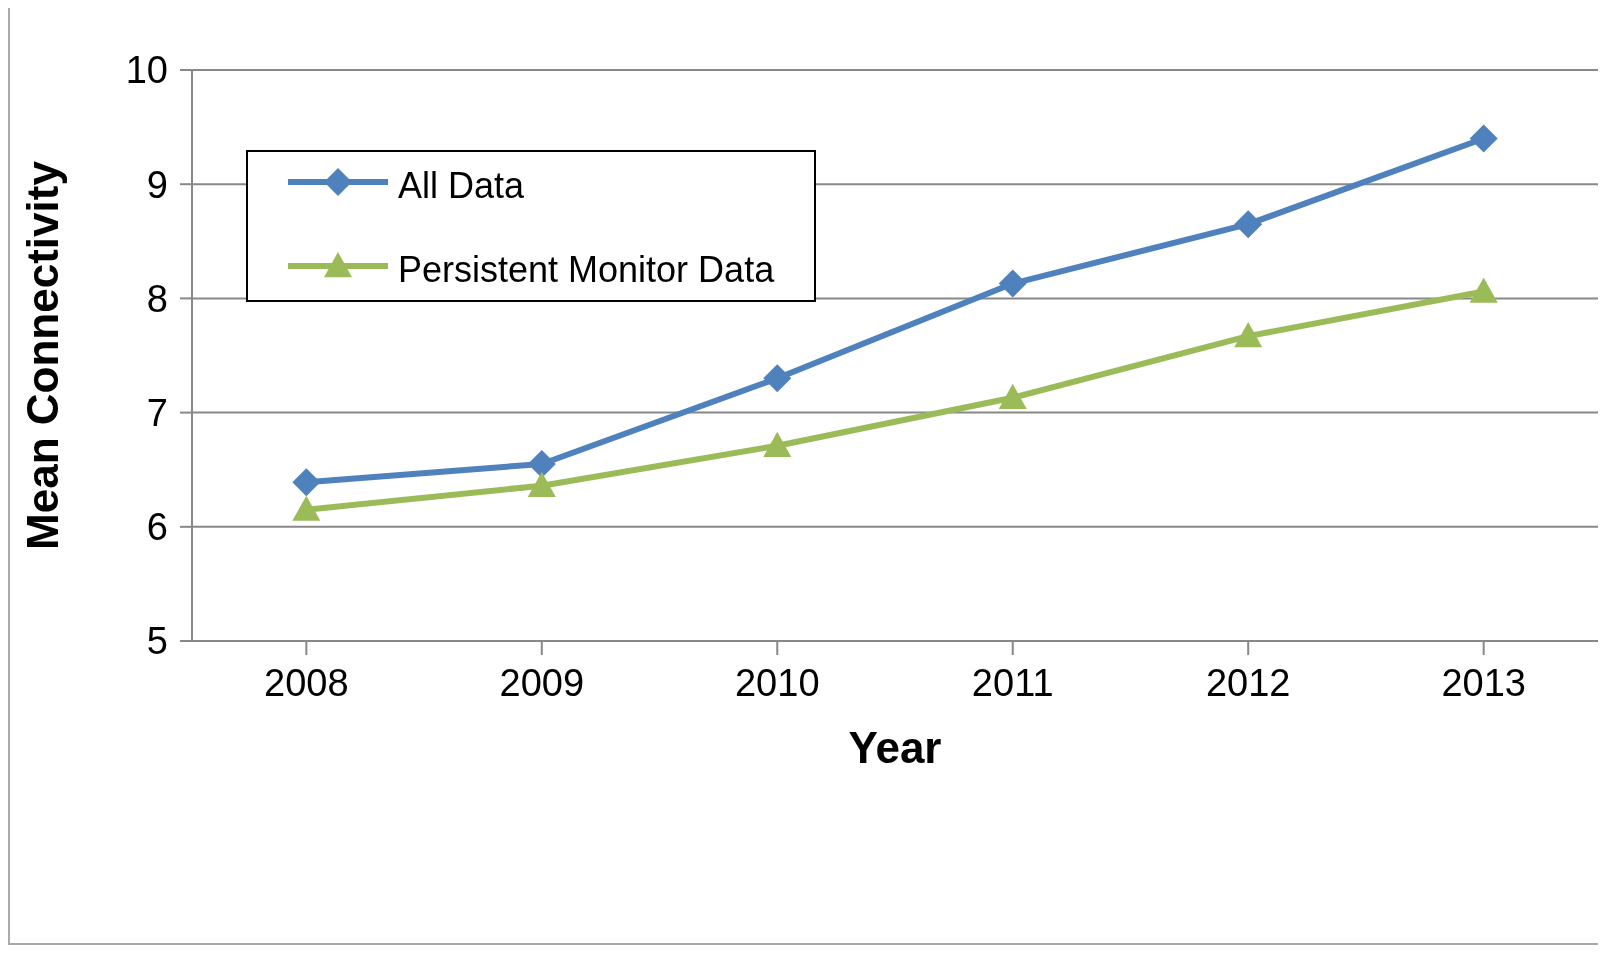 The height and width of the screenshot is (958, 1604). I want to click on x-tick-label: 2012, so click(1248, 682).